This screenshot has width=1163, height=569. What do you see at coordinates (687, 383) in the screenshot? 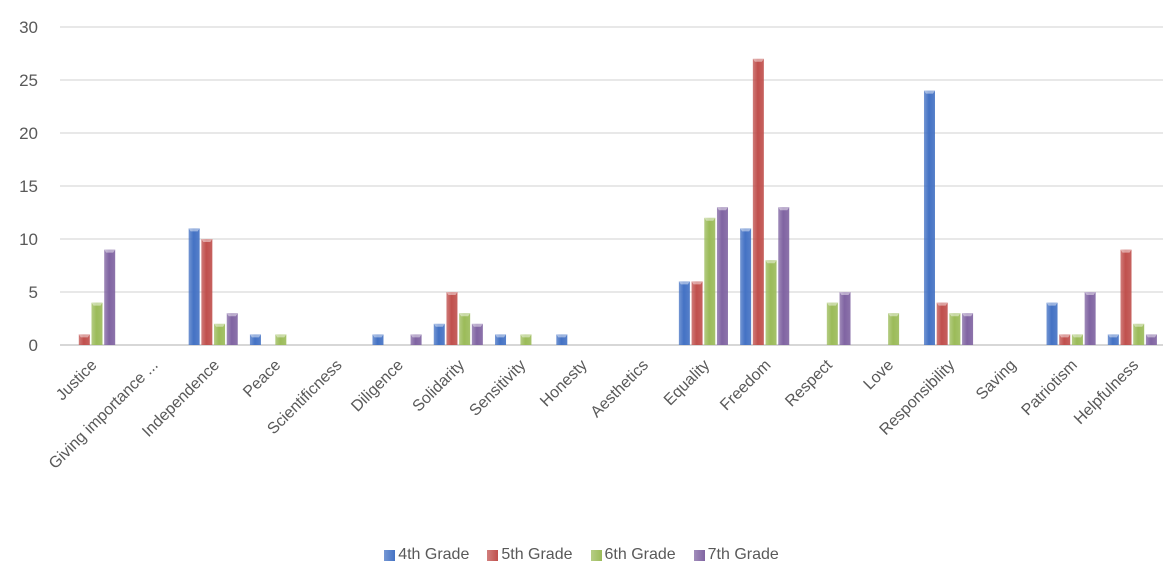
I see `x-tick-label: Equality` at bounding box center [687, 383].